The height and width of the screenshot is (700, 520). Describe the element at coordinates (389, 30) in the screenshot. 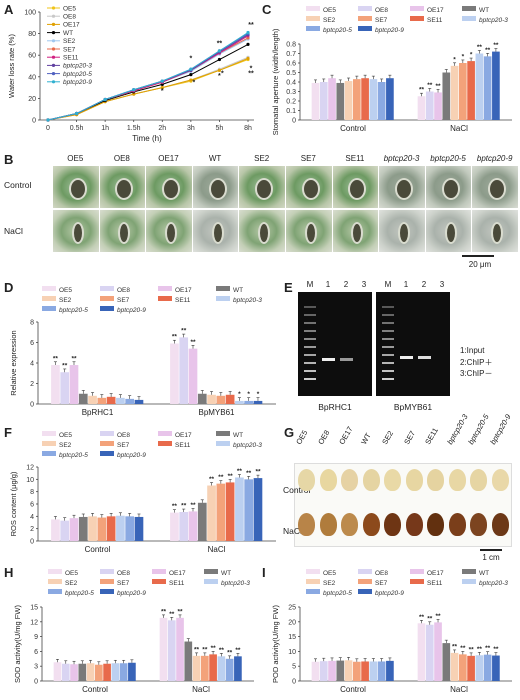

I see `chart-c-legend-label: bptcp20-9` at that location.